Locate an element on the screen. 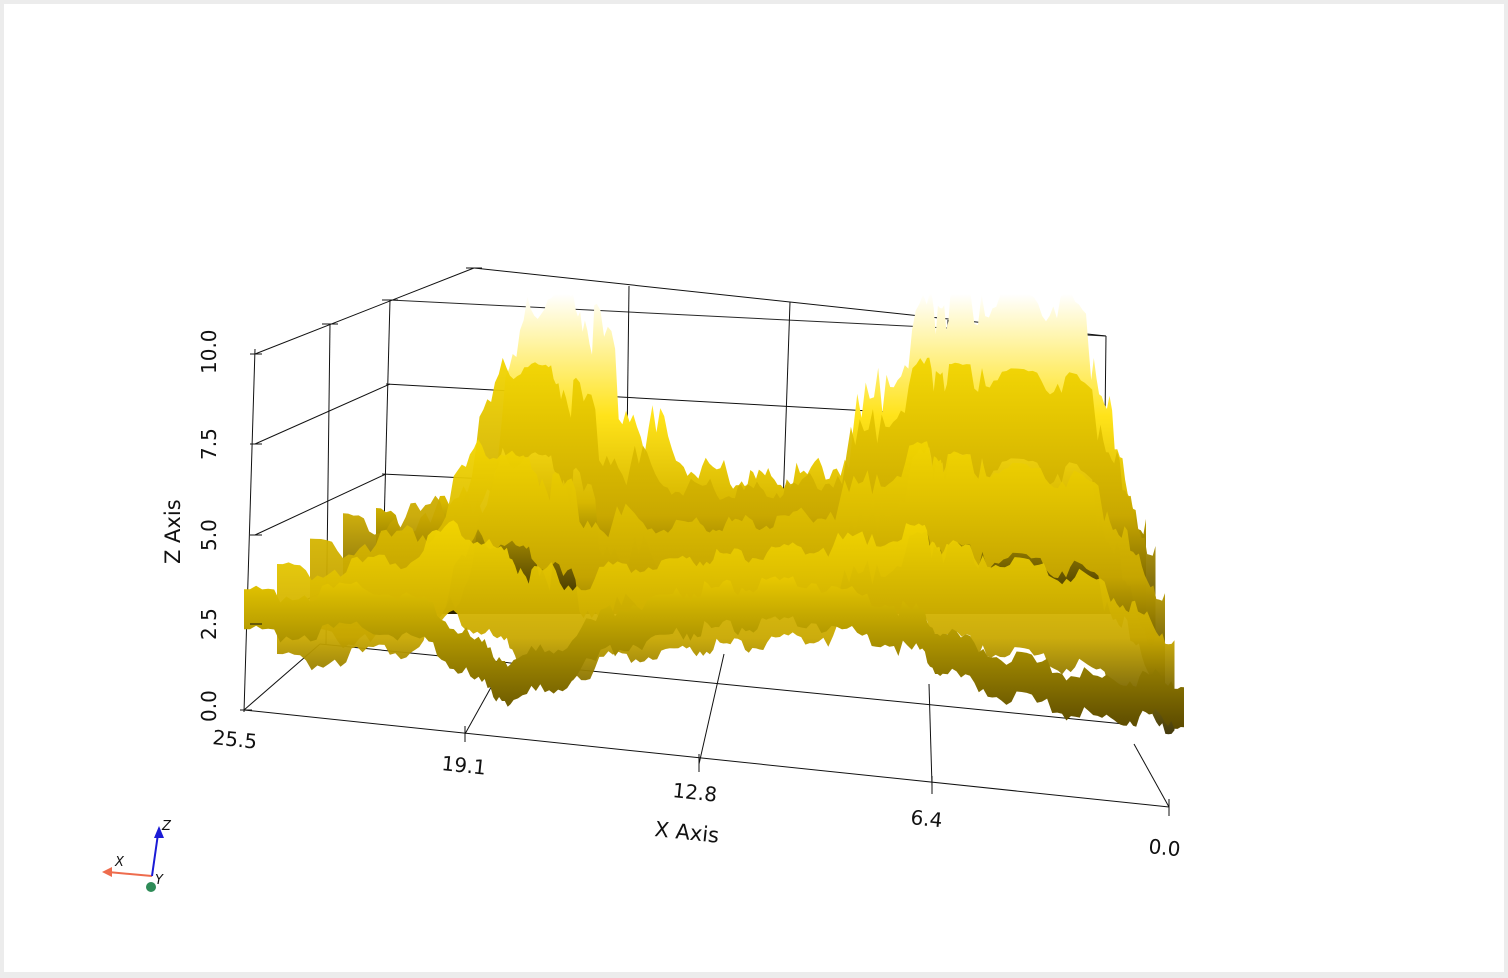  z-arrow-head is located at coordinates (159, 832).